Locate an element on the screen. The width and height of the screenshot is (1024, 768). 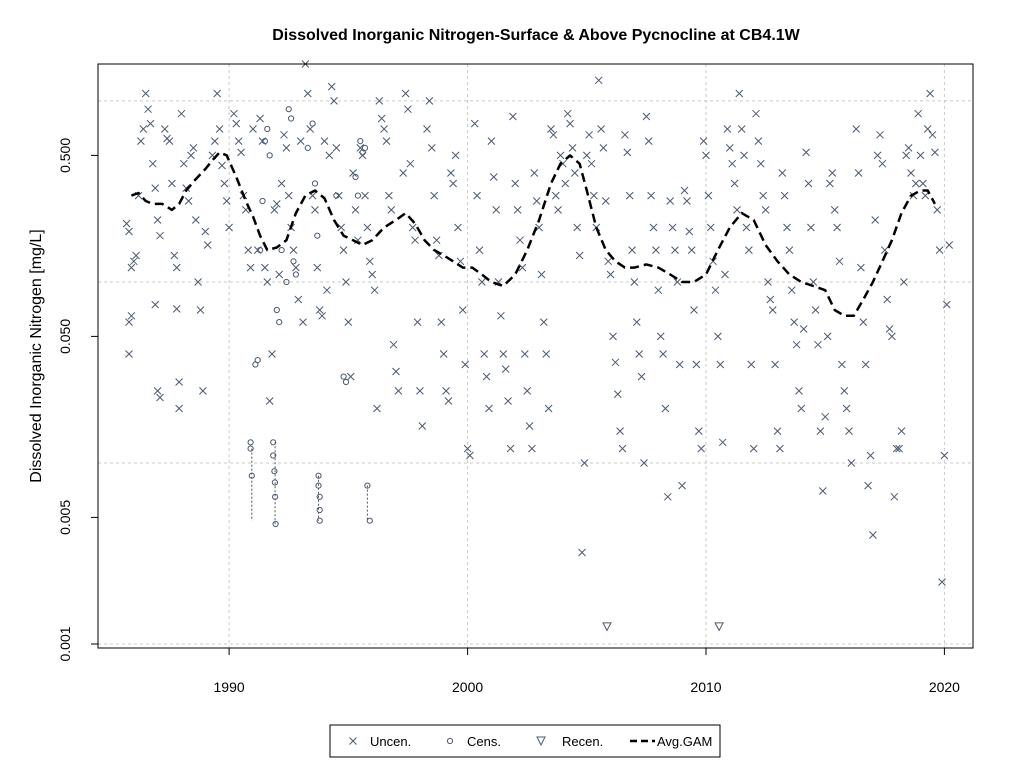
legend-uncen-marker is located at coordinates (353, 741).